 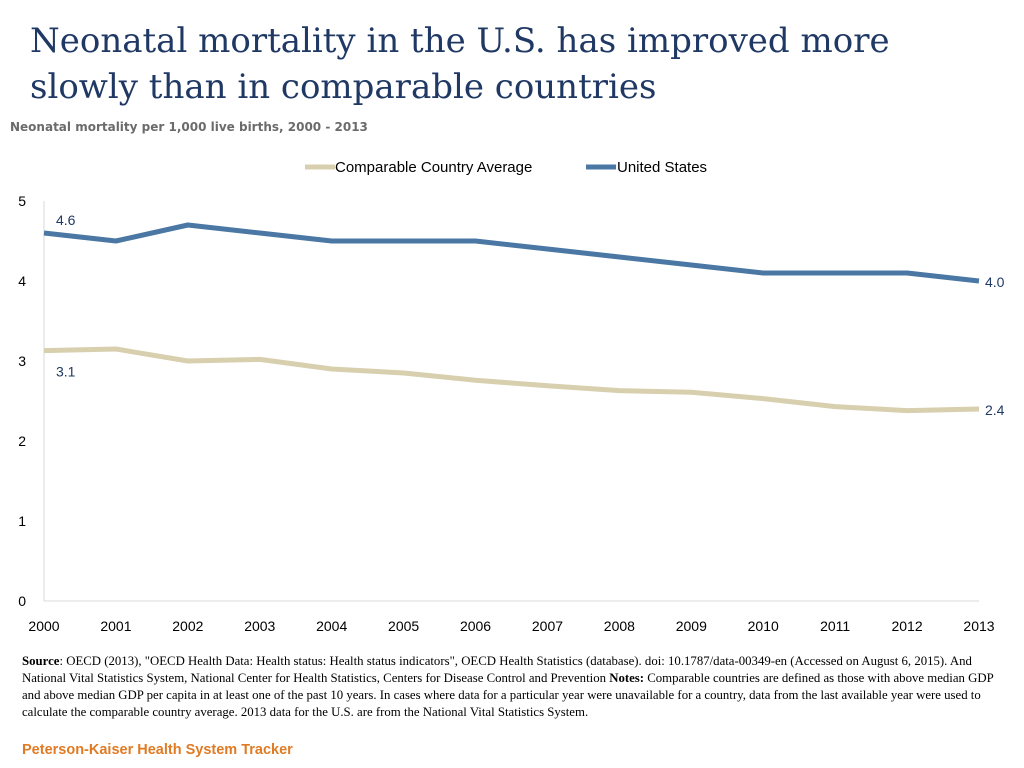 What do you see at coordinates (619, 626) in the screenshot?
I see `x-tick-label: 2008` at bounding box center [619, 626].